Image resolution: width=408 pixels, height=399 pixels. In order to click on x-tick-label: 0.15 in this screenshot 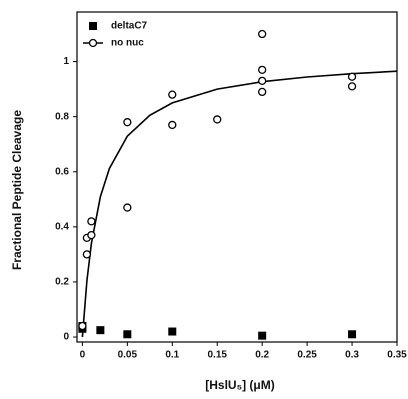, I will do `click(217, 355)`.